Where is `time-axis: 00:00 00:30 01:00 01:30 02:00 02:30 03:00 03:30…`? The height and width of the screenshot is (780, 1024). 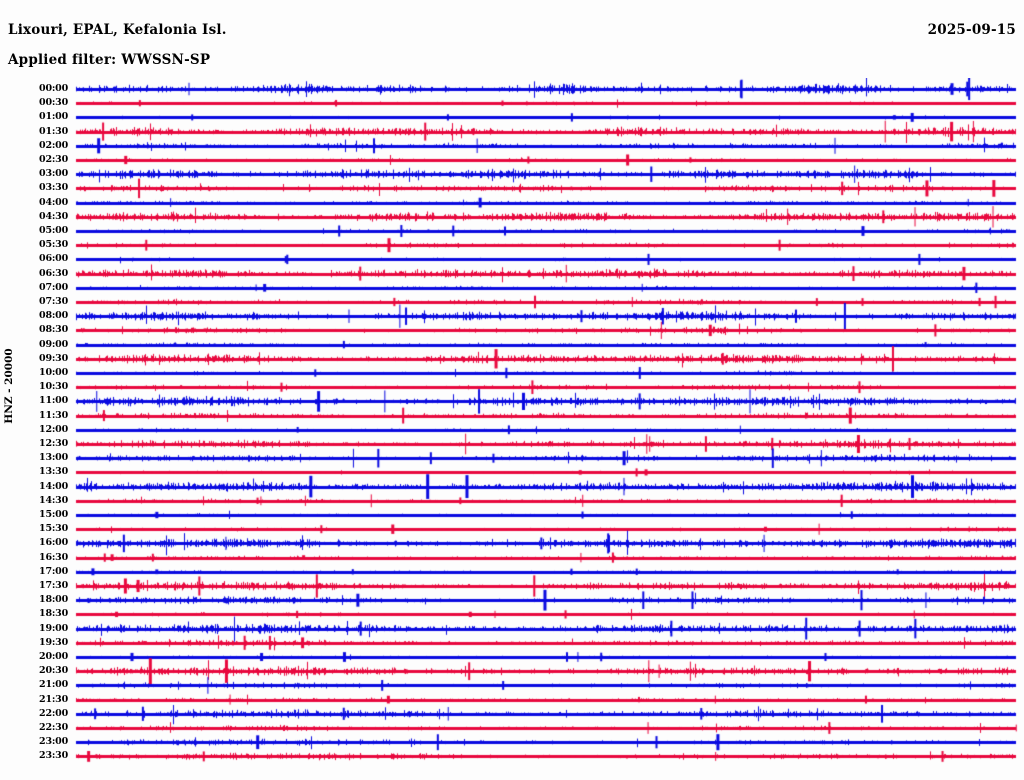
time-axis: 00:00 00:30 01:00 01:30 02:00 02:30 03:00 03:30… is located at coordinates (36, 428).